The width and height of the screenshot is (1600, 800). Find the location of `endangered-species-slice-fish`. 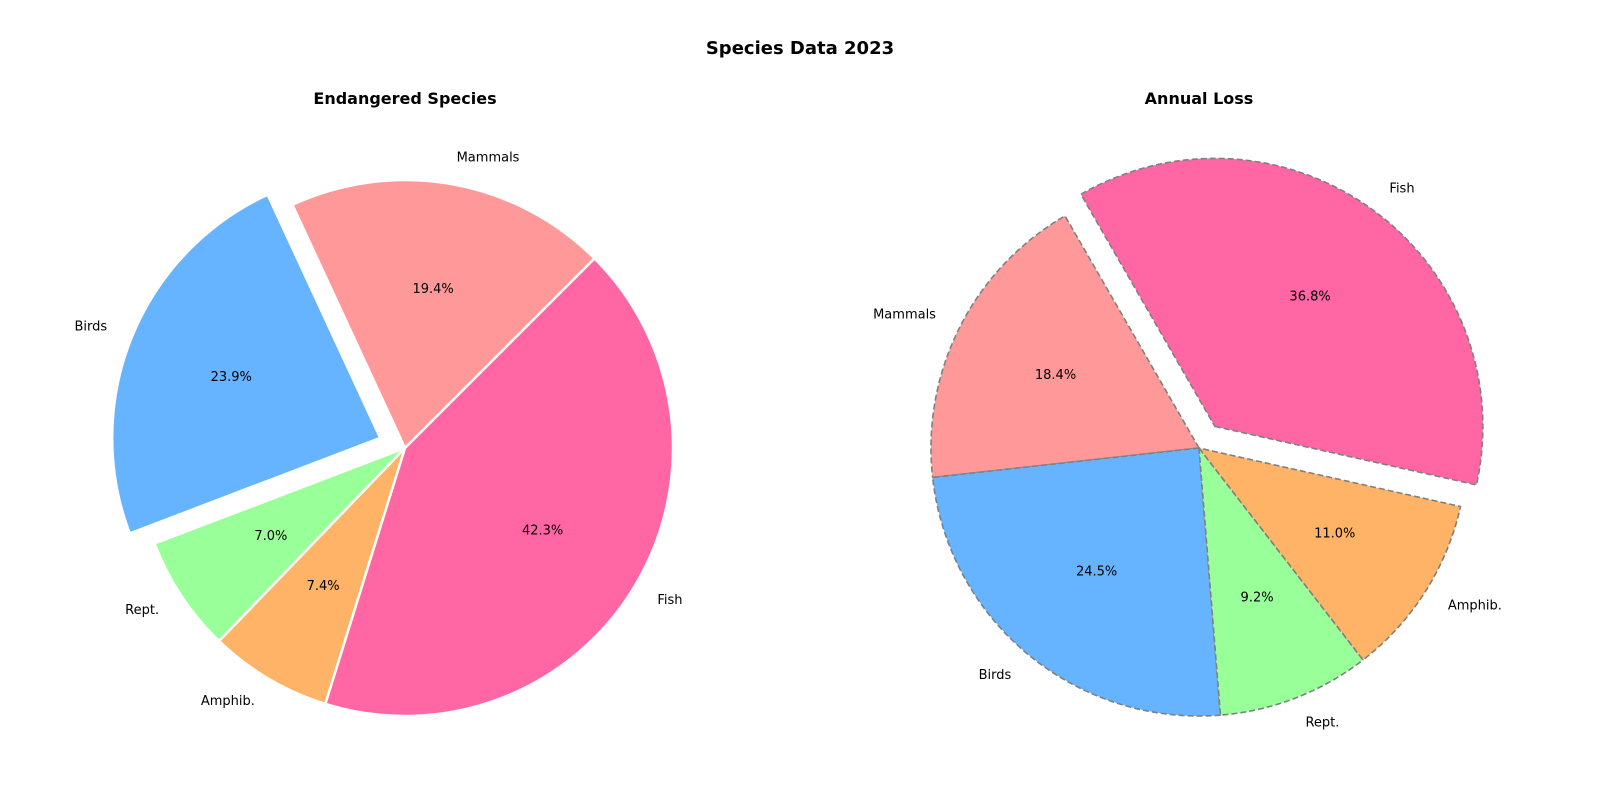

endangered-species-slice-fish is located at coordinates (499, 487).